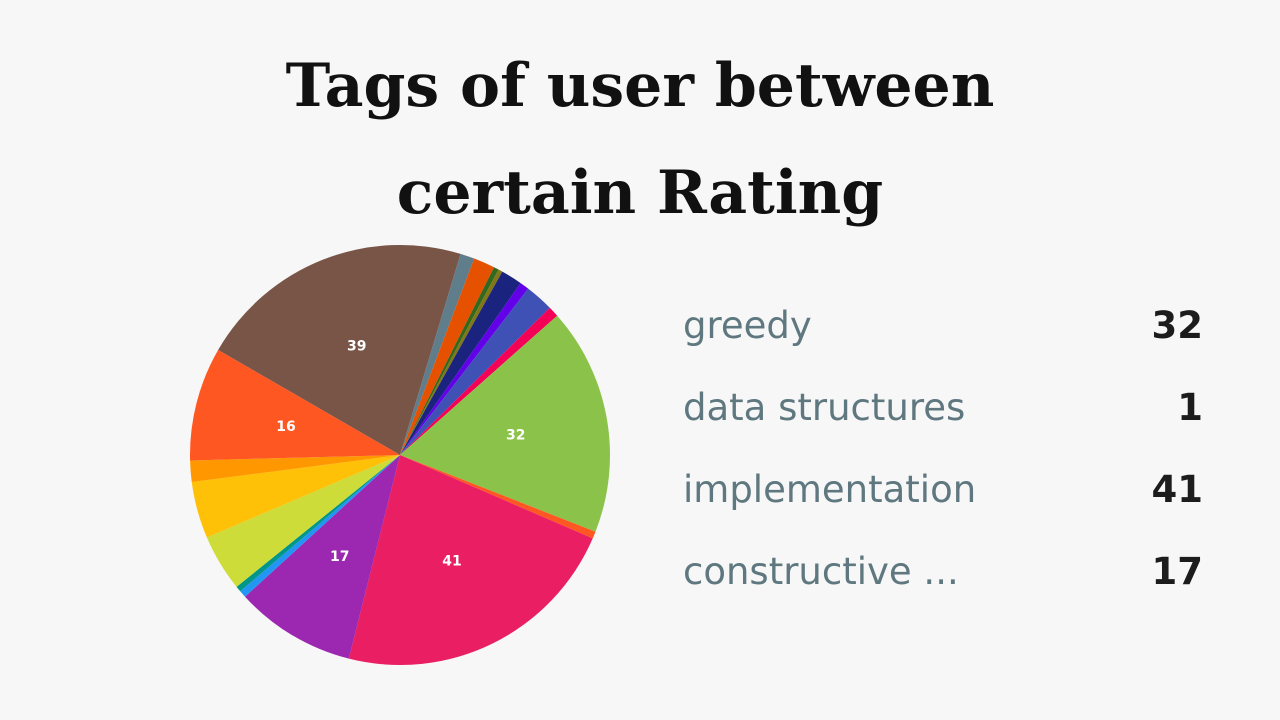 The width and height of the screenshot is (1280, 720). I want to click on pie-slice-label-9: 32, so click(515, 436).